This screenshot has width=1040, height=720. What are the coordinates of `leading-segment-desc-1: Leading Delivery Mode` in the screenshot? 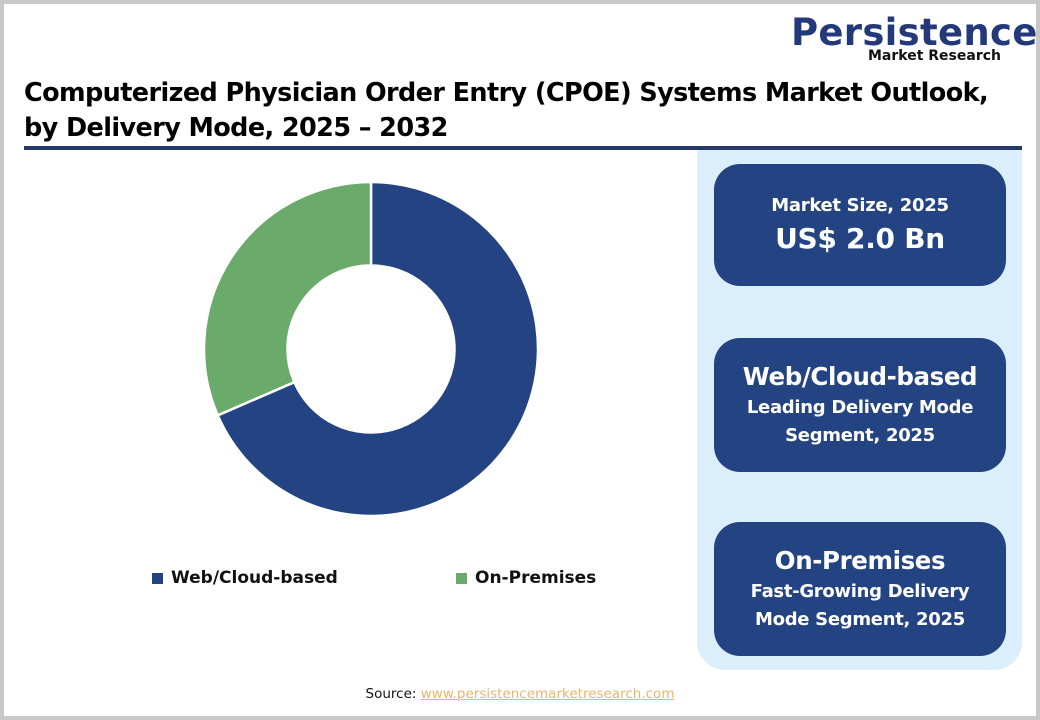 It's located at (860, 407).